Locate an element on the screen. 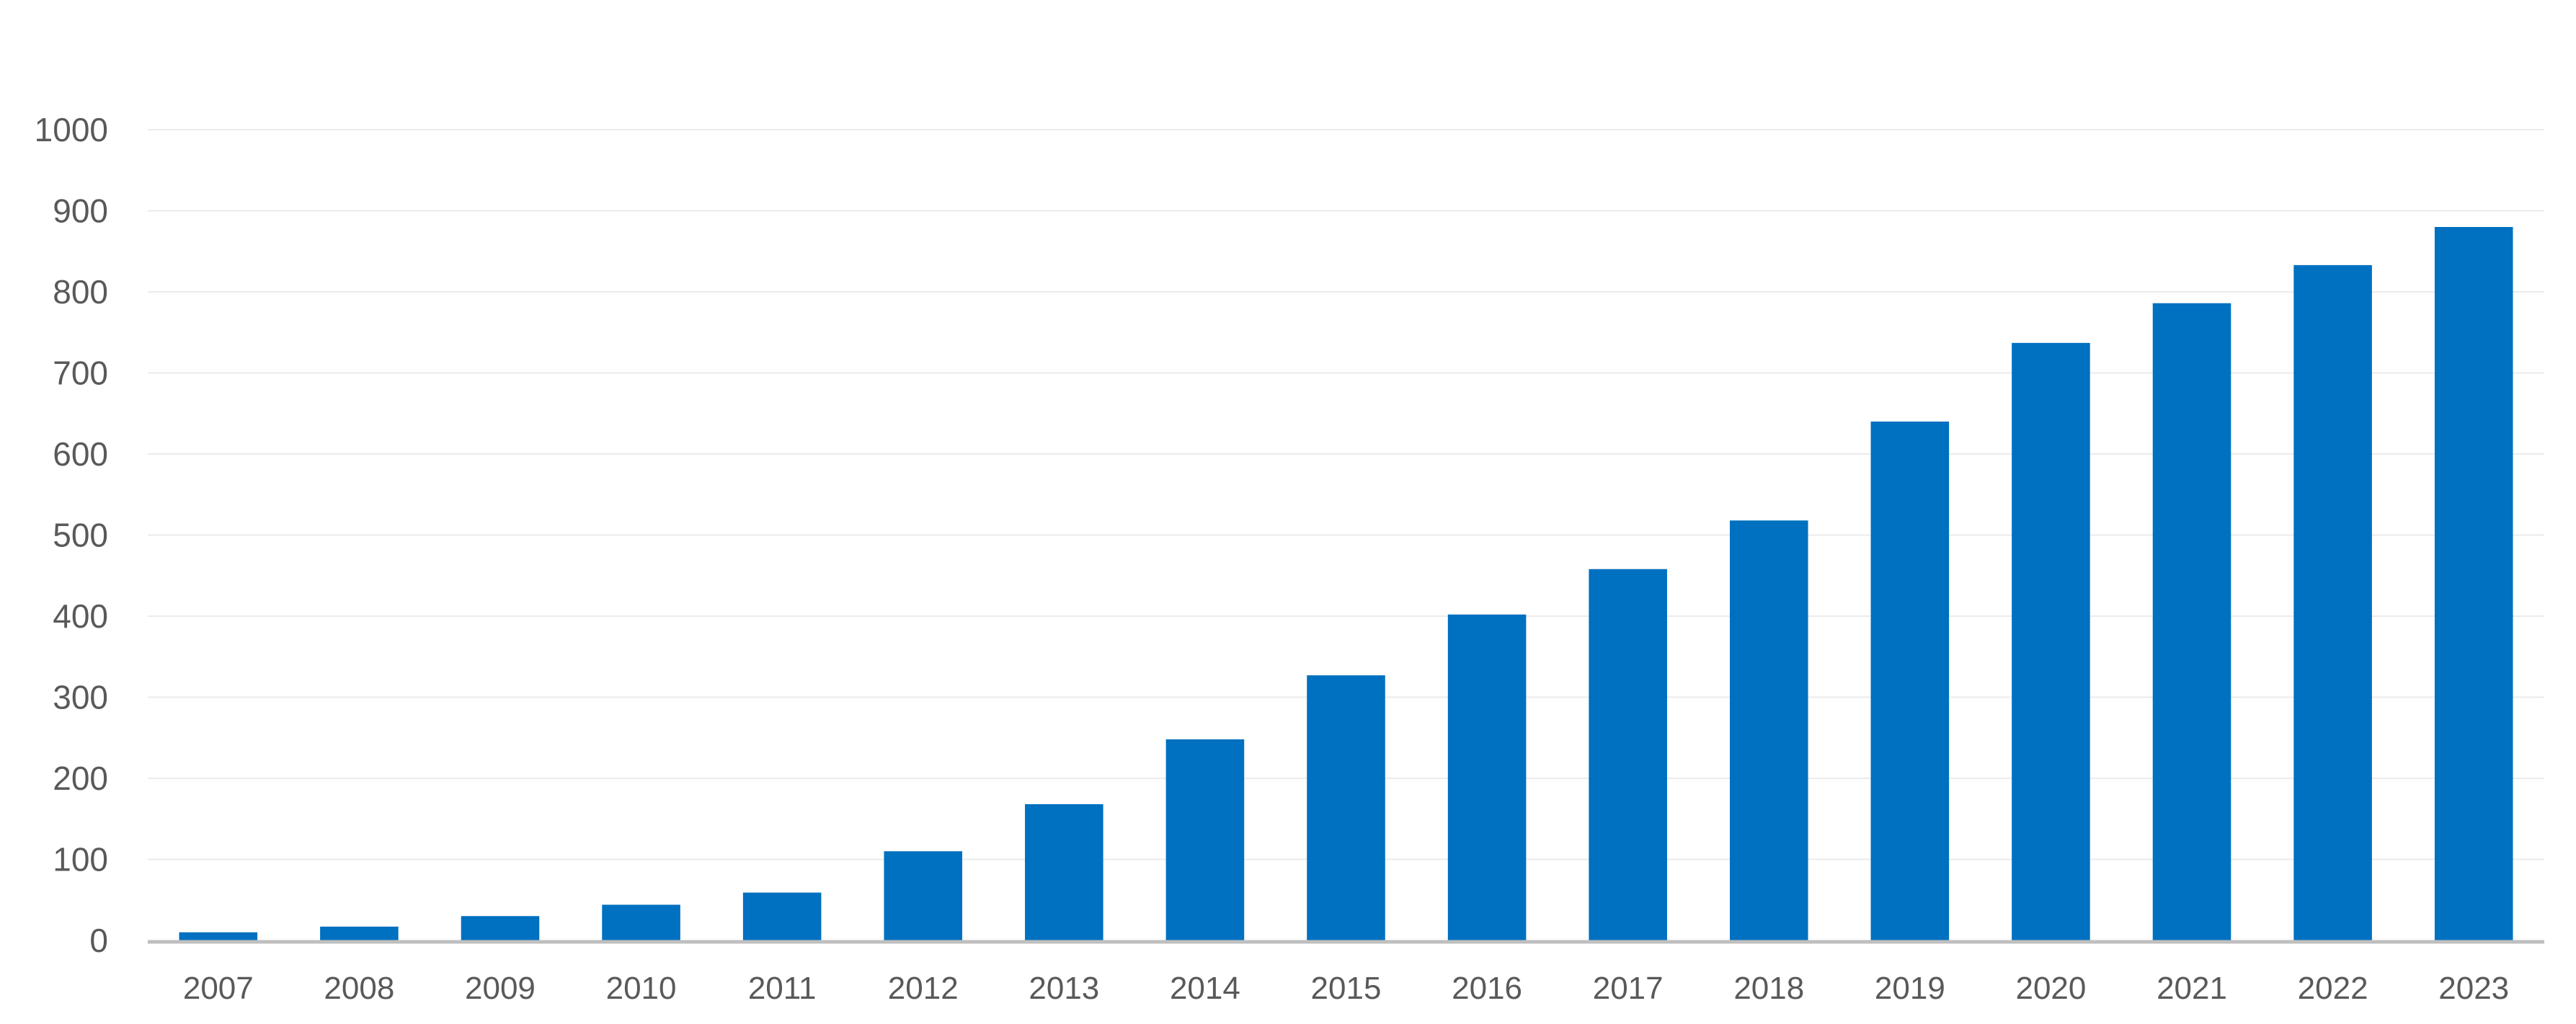  x-tick-label-2014: 2014 is located at coordinates (1205, 988).